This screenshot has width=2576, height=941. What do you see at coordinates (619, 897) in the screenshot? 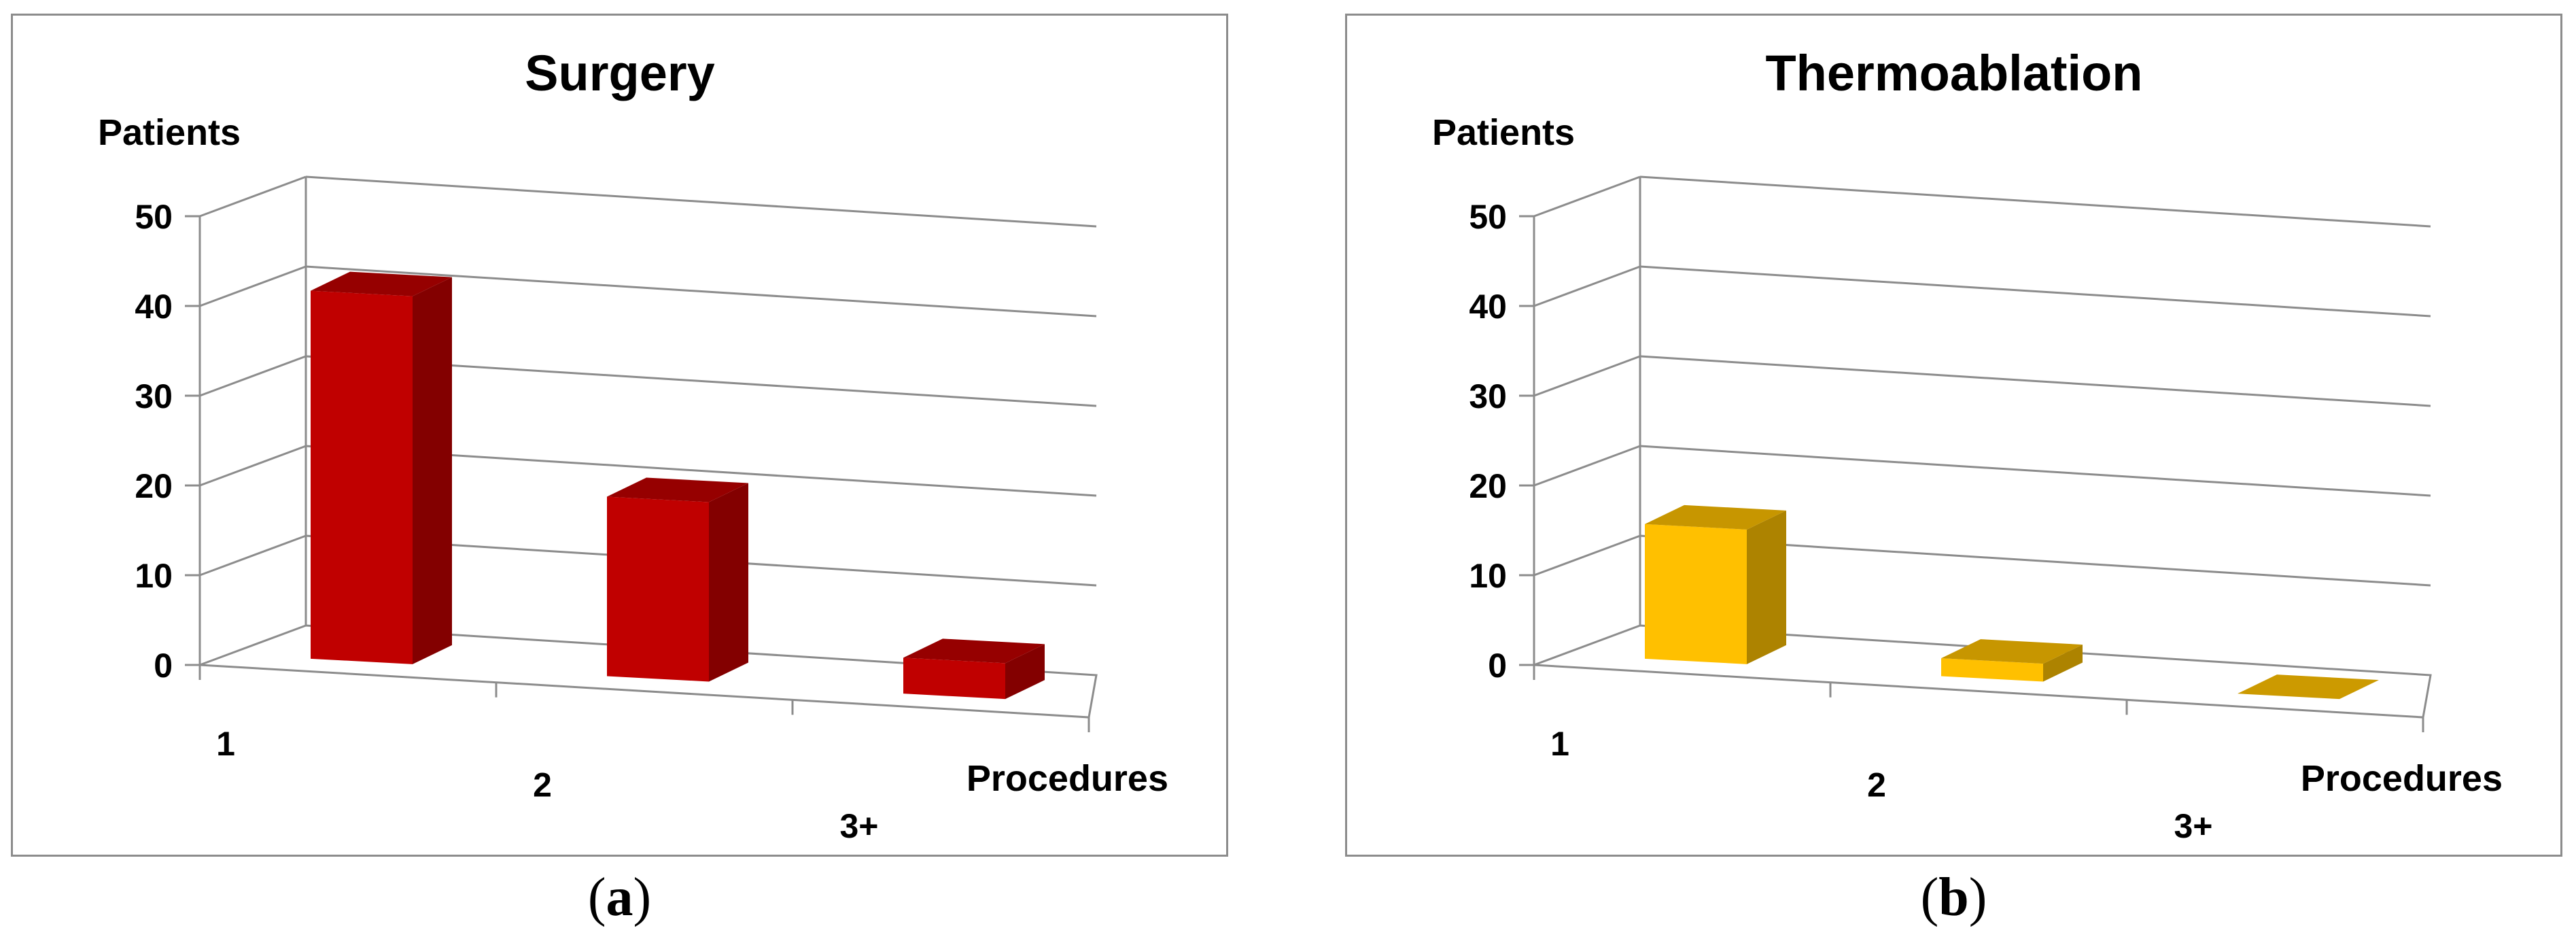
I see `sub-caption-a: (a)` at bounding box center [619, 897].